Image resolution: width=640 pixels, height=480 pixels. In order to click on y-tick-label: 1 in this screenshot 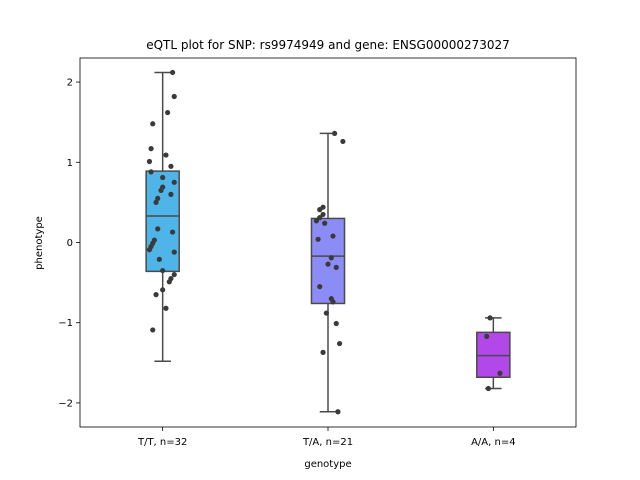, I will do `click(70, 163)`.